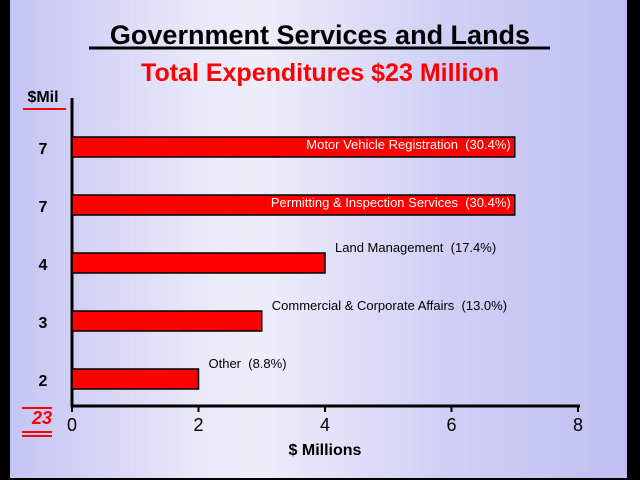  I want to click on chart-title: Government Services and Lands, so click(320, 35).